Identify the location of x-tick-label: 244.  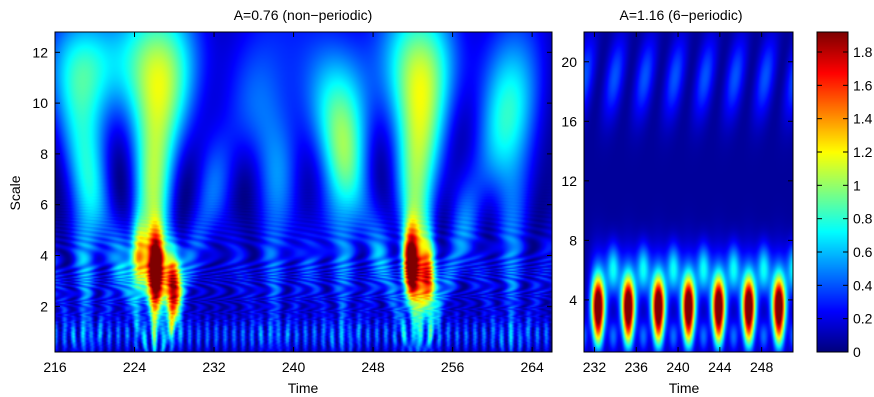
(720, 367).